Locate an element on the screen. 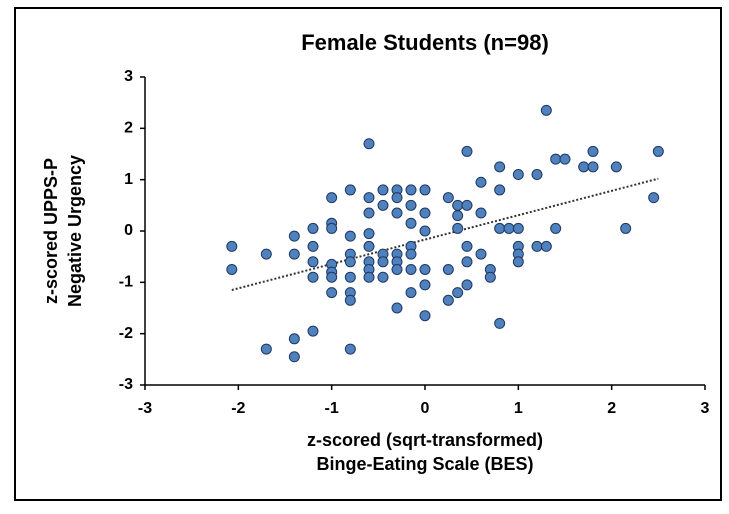 The image size is (729, 514). y-tick-label: -2 is located at coordinates (126, 333).